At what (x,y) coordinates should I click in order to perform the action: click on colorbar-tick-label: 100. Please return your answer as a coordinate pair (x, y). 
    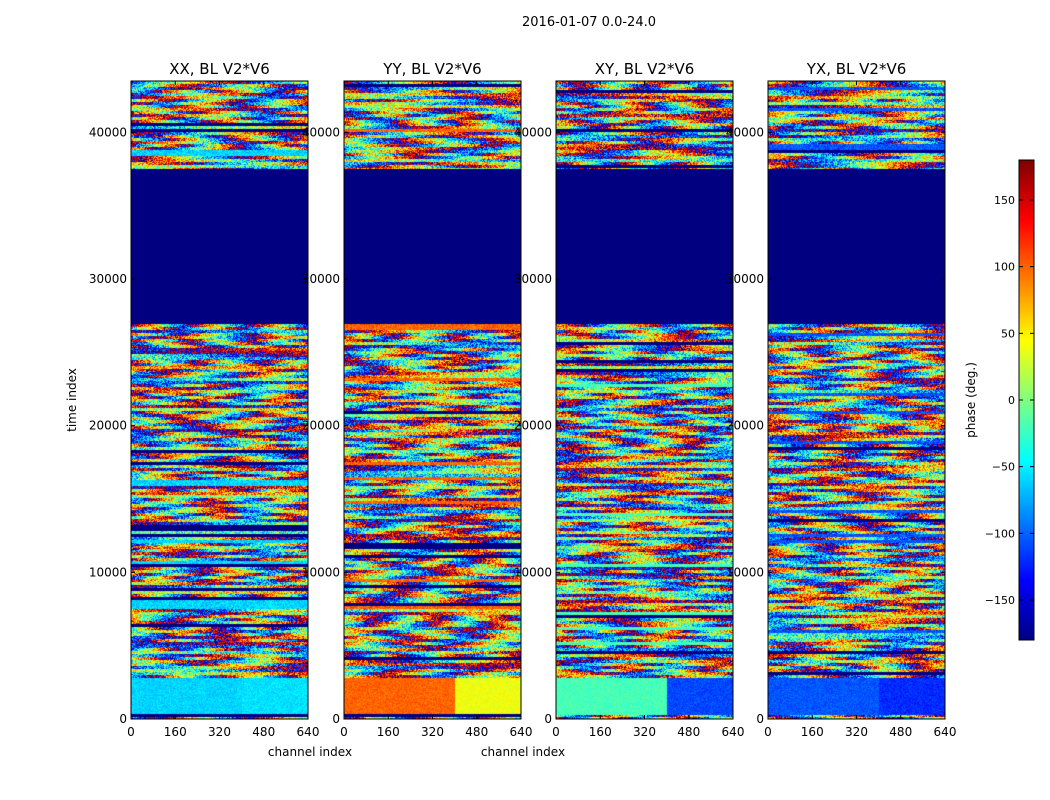
    Looking at the image, I should click on (1004, 267).